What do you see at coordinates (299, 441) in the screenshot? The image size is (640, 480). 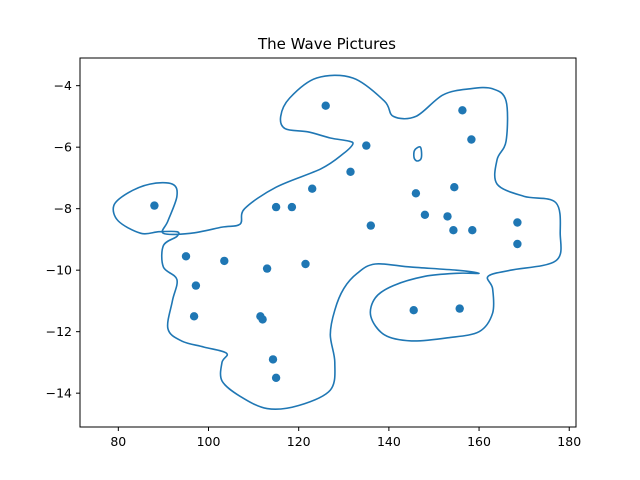 I see `x-tick-label-2: 120` at bounding box center [299, 441].